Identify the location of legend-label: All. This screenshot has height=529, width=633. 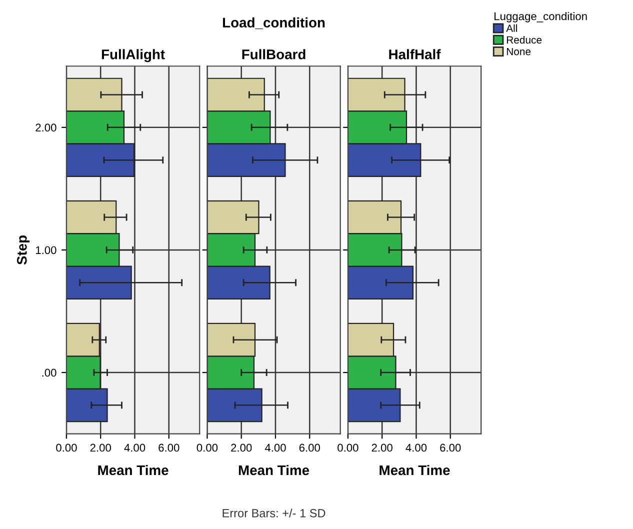
(511, 28).